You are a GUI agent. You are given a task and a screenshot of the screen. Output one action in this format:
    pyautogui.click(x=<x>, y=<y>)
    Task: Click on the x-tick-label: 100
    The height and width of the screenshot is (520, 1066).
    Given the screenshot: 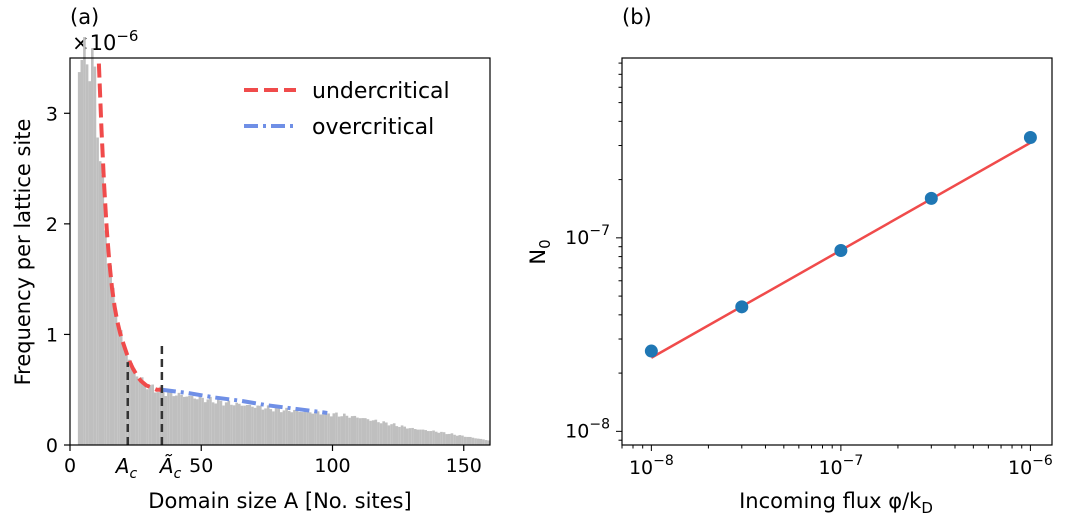 What is the action you would take?
    pyautogui.click(x=332, y=466)
    